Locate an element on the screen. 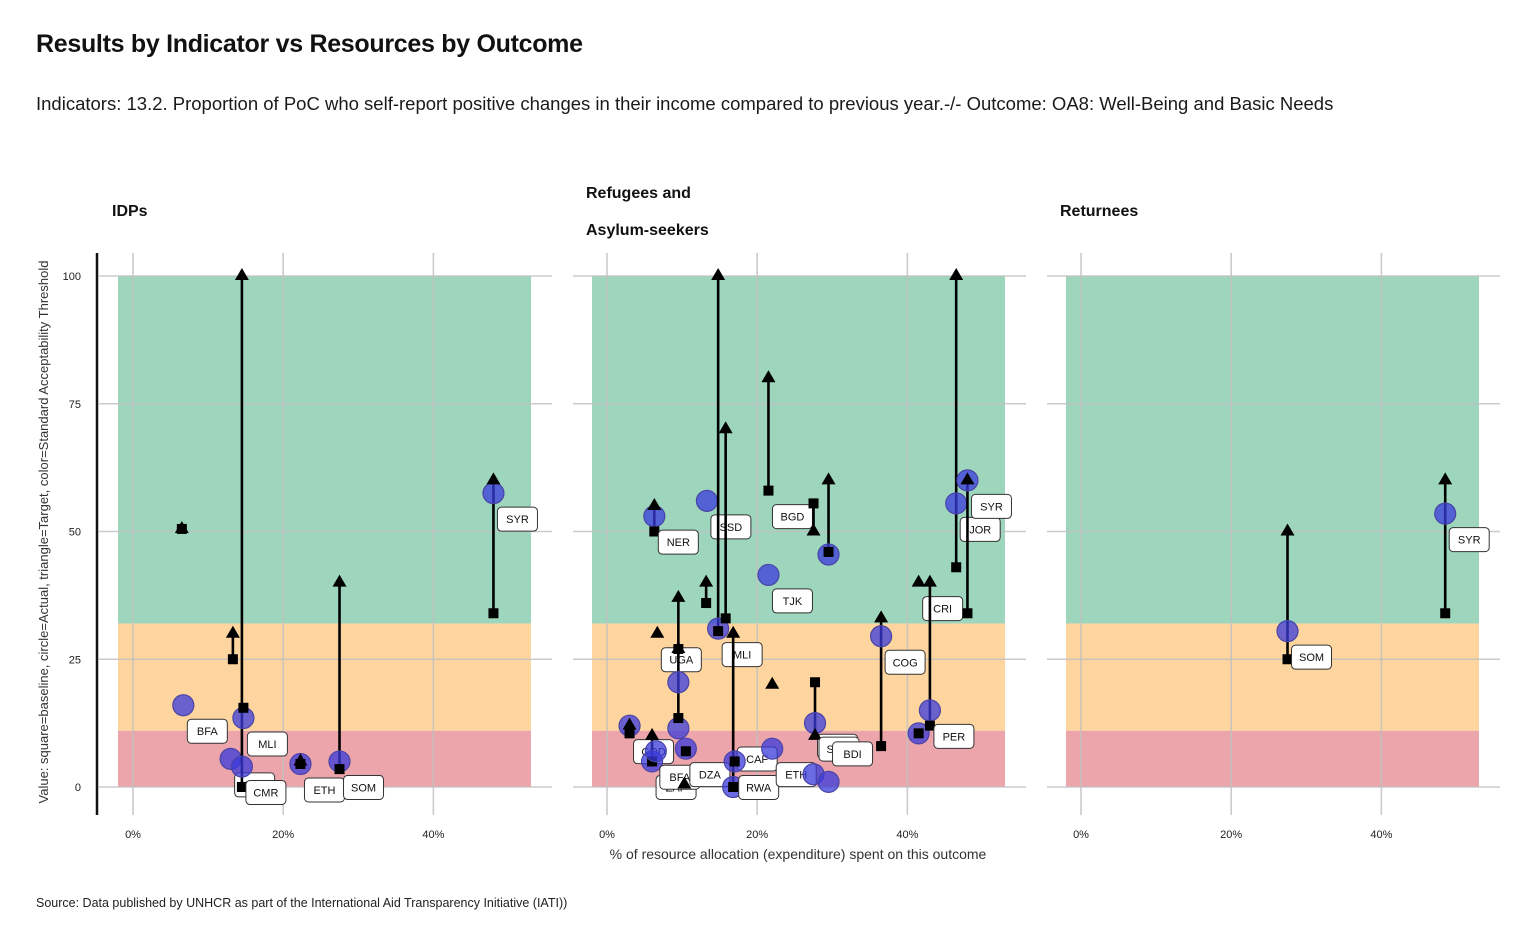  country-label-cog: COG is located at coordinates (905, 662).